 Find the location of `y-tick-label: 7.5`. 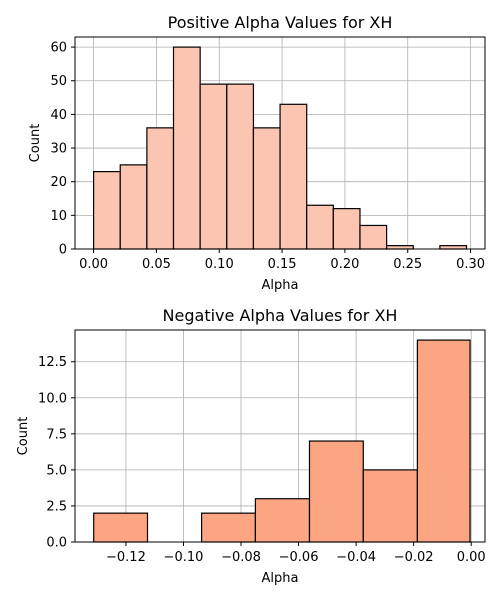

y-tick-label: 7.5 is located at coordinates (56, 434).